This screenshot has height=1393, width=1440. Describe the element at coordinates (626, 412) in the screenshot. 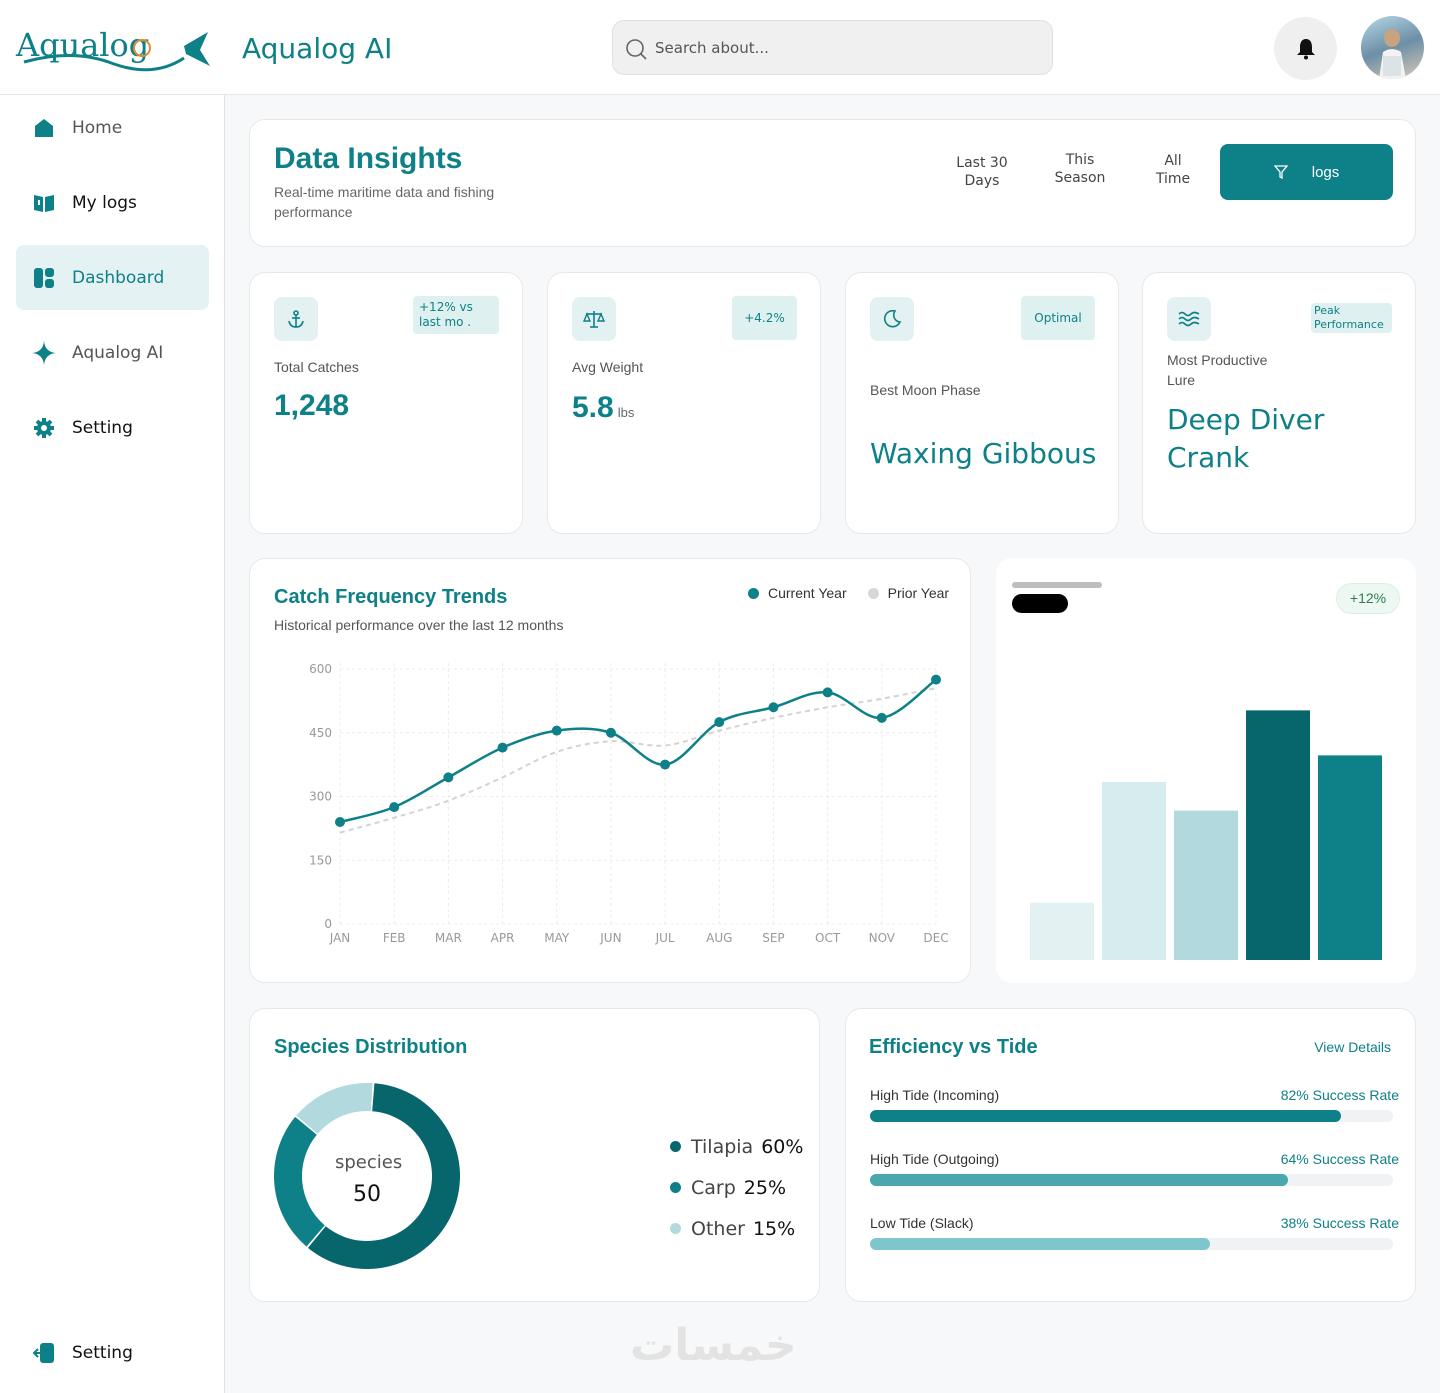

I see `kpi-unit: lbs` at that location.